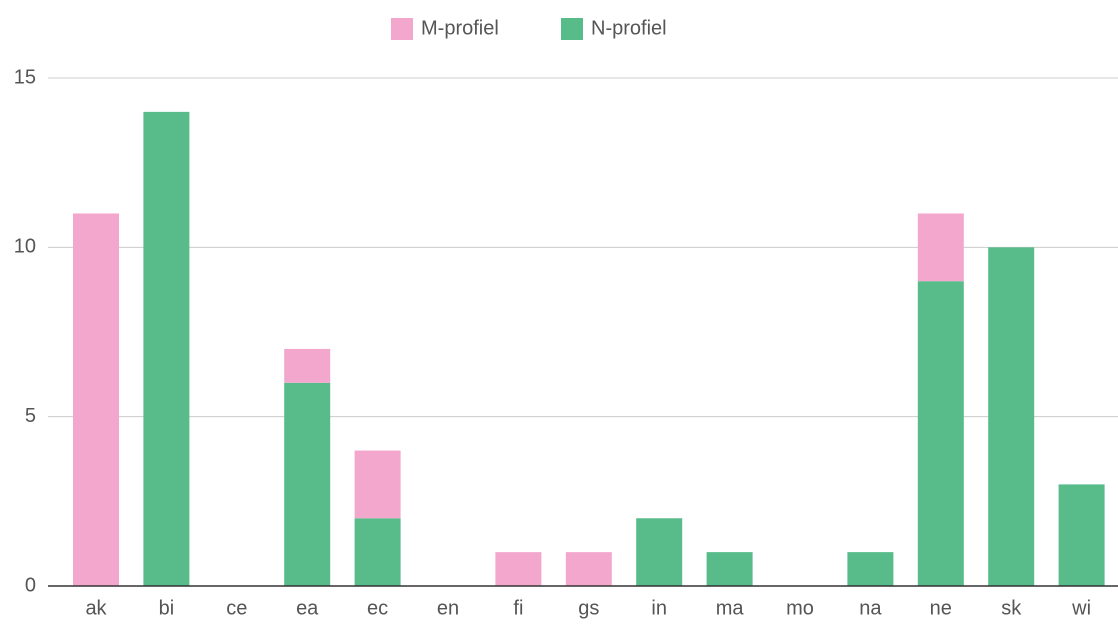  Describe the element at coordinates (25, 247) in the screenshot. I see `y-tick-label: 10` at that location.